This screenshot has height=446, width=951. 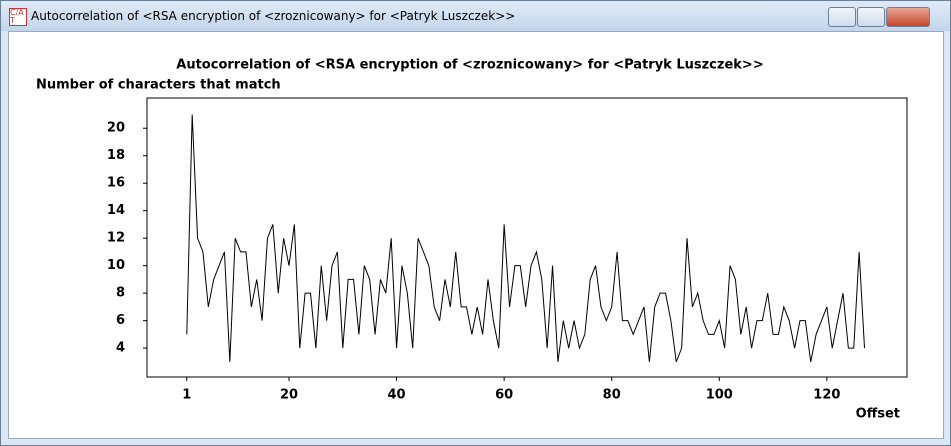 I want to click on y-axis-label: Number of characters that match, so click(x=158, y=85).